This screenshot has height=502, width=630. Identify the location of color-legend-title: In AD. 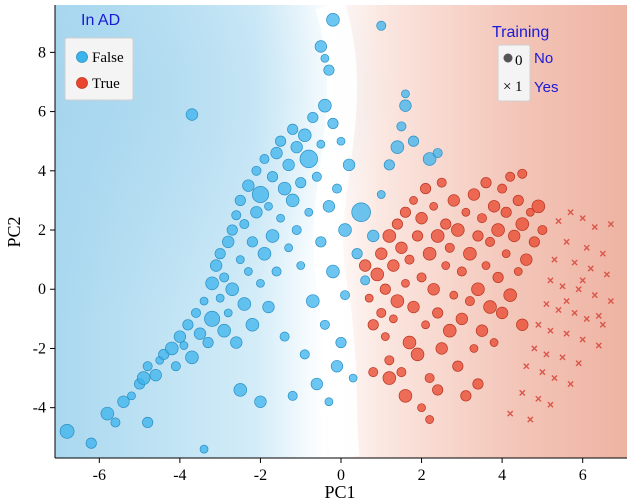
(100, 20).